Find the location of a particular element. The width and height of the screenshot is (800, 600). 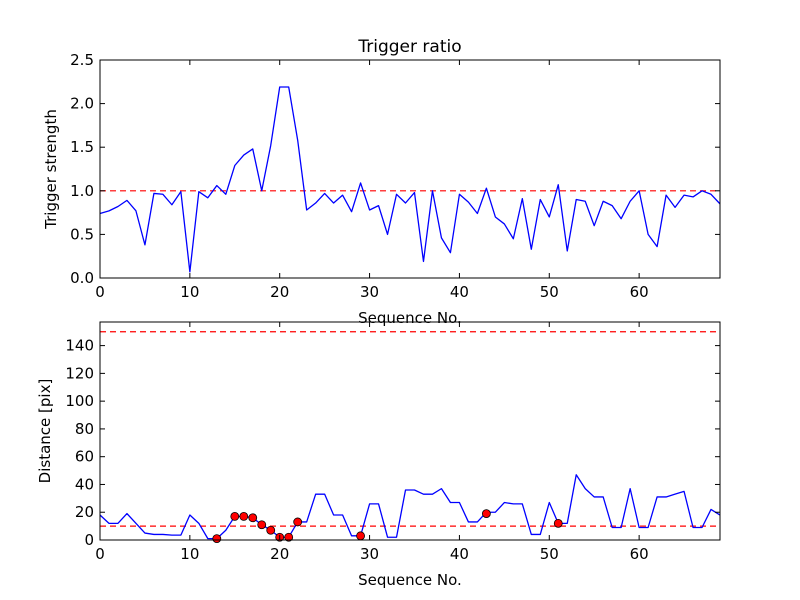

y-tick-label: 2.5 is located at coordinates (82, 60).